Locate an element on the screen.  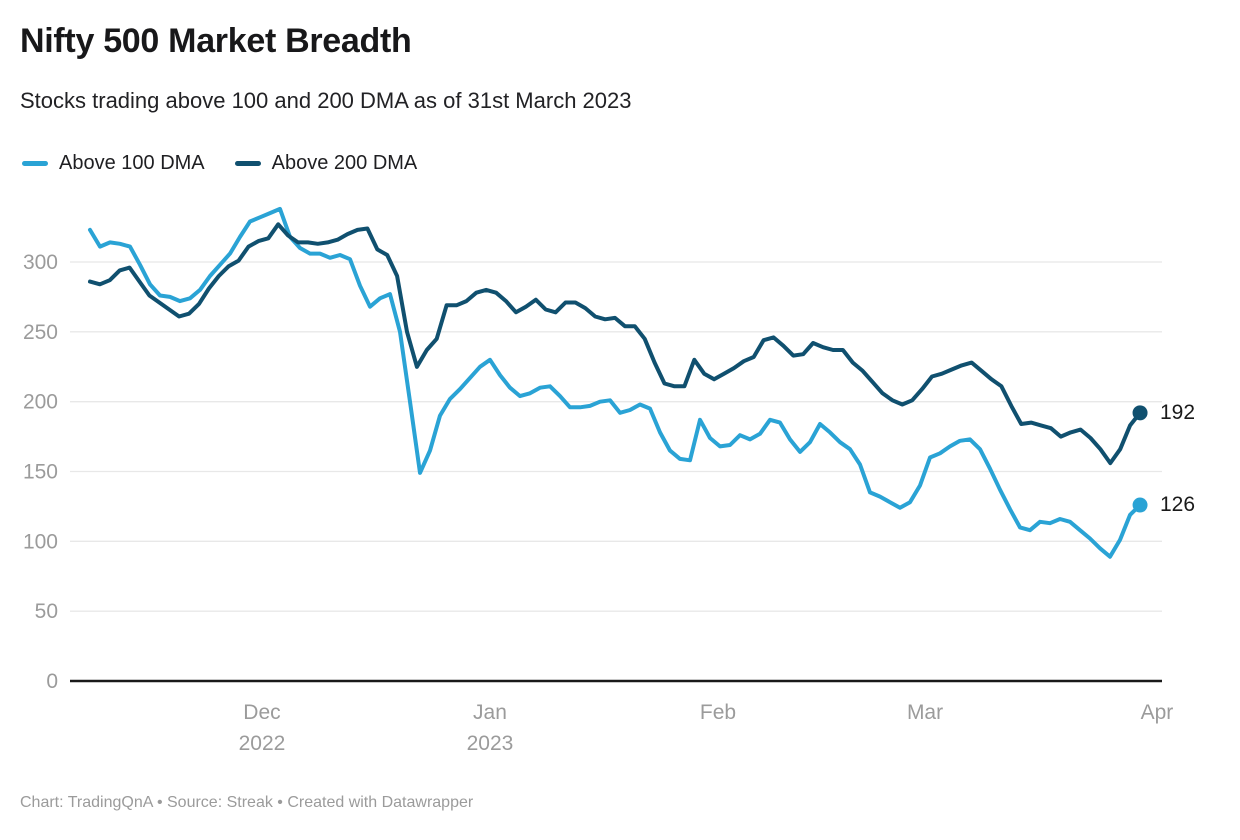
x-tick-label: Apr is located at coordinates (1157, 712).